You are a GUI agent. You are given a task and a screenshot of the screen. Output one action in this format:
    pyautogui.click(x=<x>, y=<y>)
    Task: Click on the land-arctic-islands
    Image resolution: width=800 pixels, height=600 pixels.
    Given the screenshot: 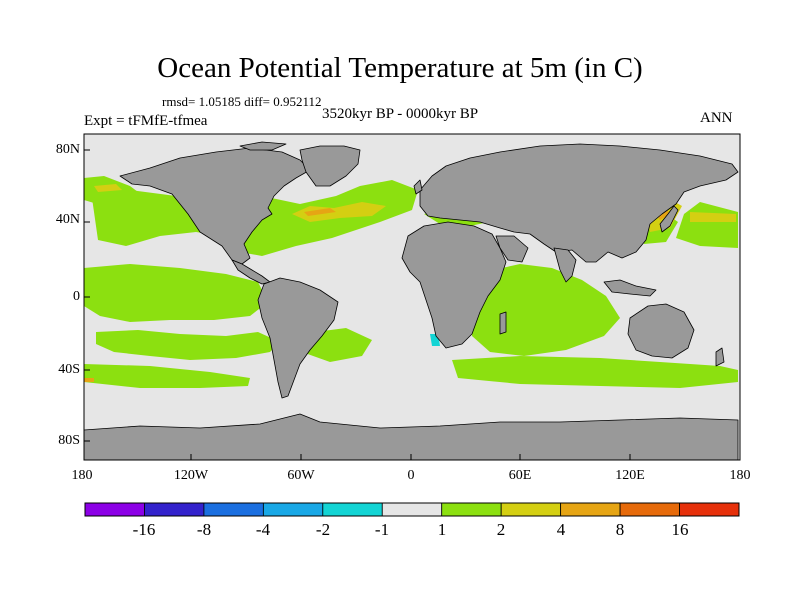 What is the action you would take?
    pyautogui.click(x=263, y=146)
    